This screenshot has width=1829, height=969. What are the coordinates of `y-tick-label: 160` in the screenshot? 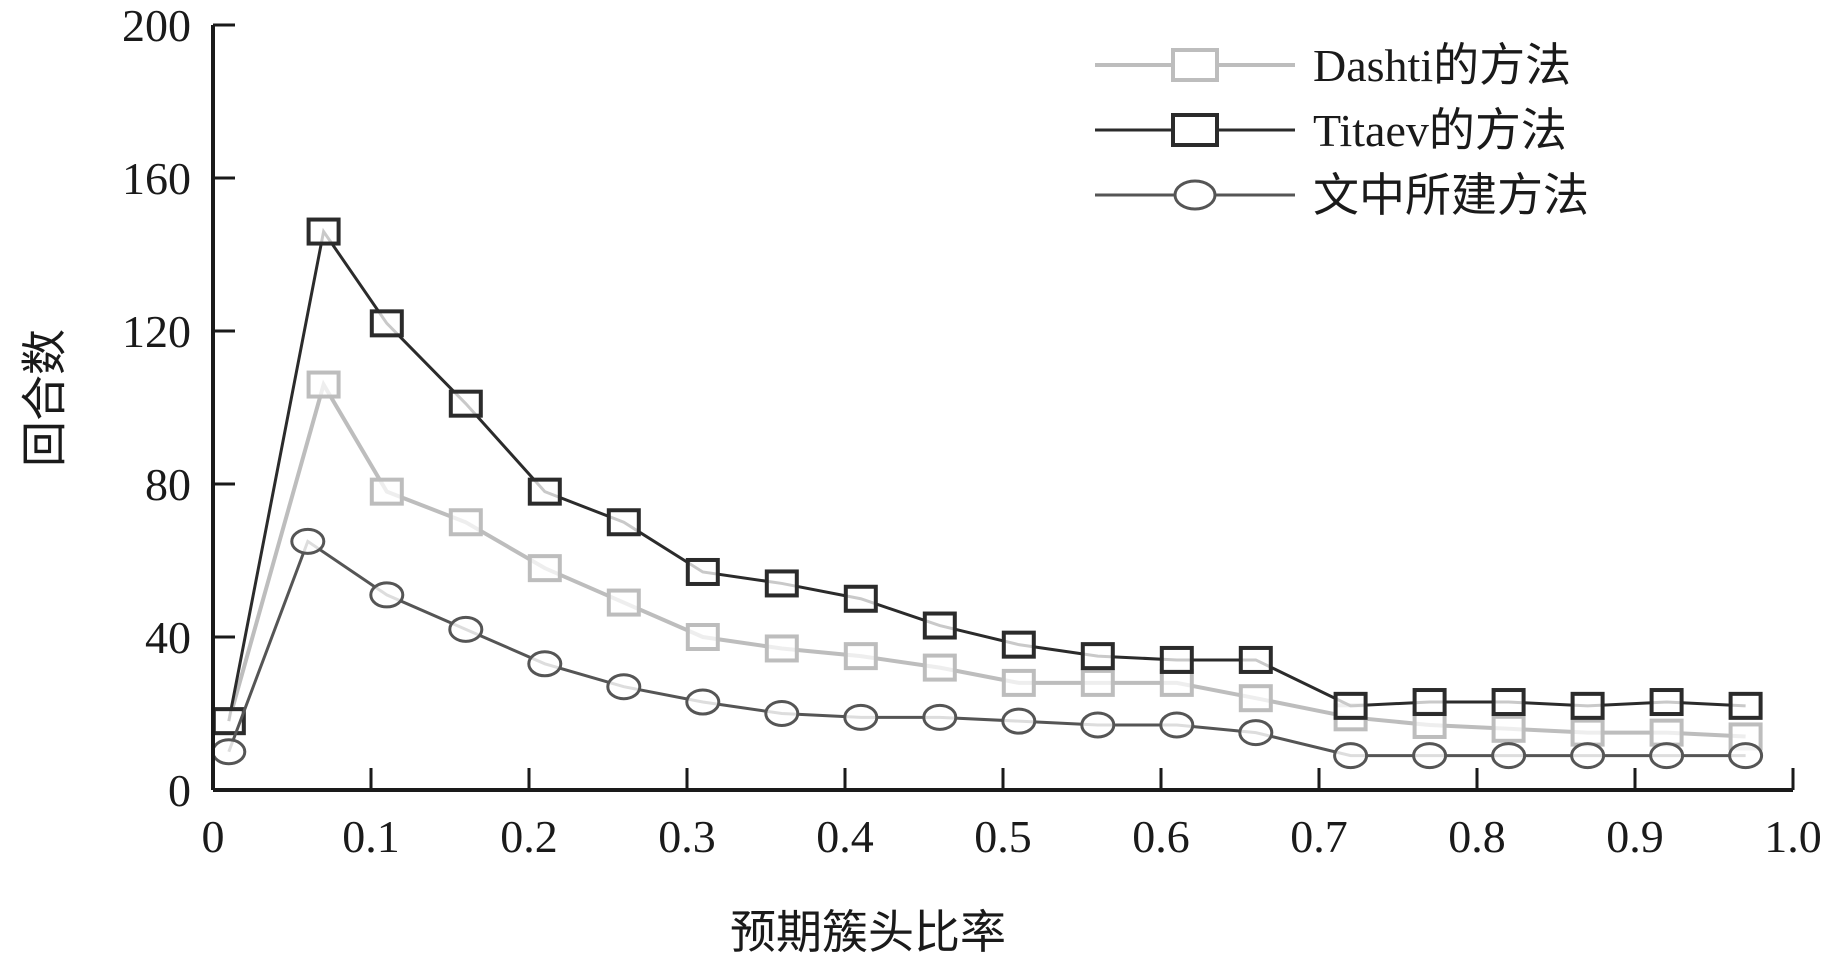 It's located at (156, 178).